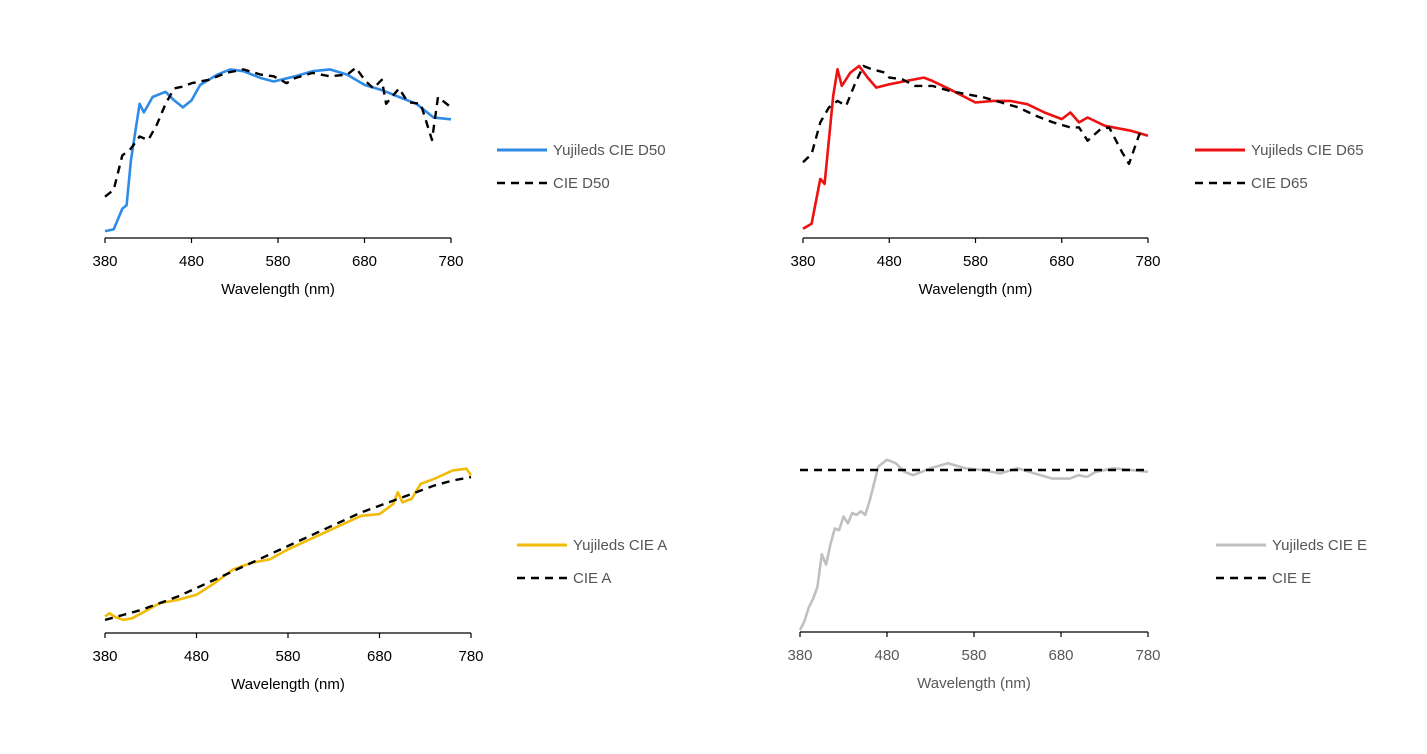 Image resolution: width=1427 pixels, height=754 pixels. I want to click on legend-item: Yujileds CIE A, so click(592, 545).